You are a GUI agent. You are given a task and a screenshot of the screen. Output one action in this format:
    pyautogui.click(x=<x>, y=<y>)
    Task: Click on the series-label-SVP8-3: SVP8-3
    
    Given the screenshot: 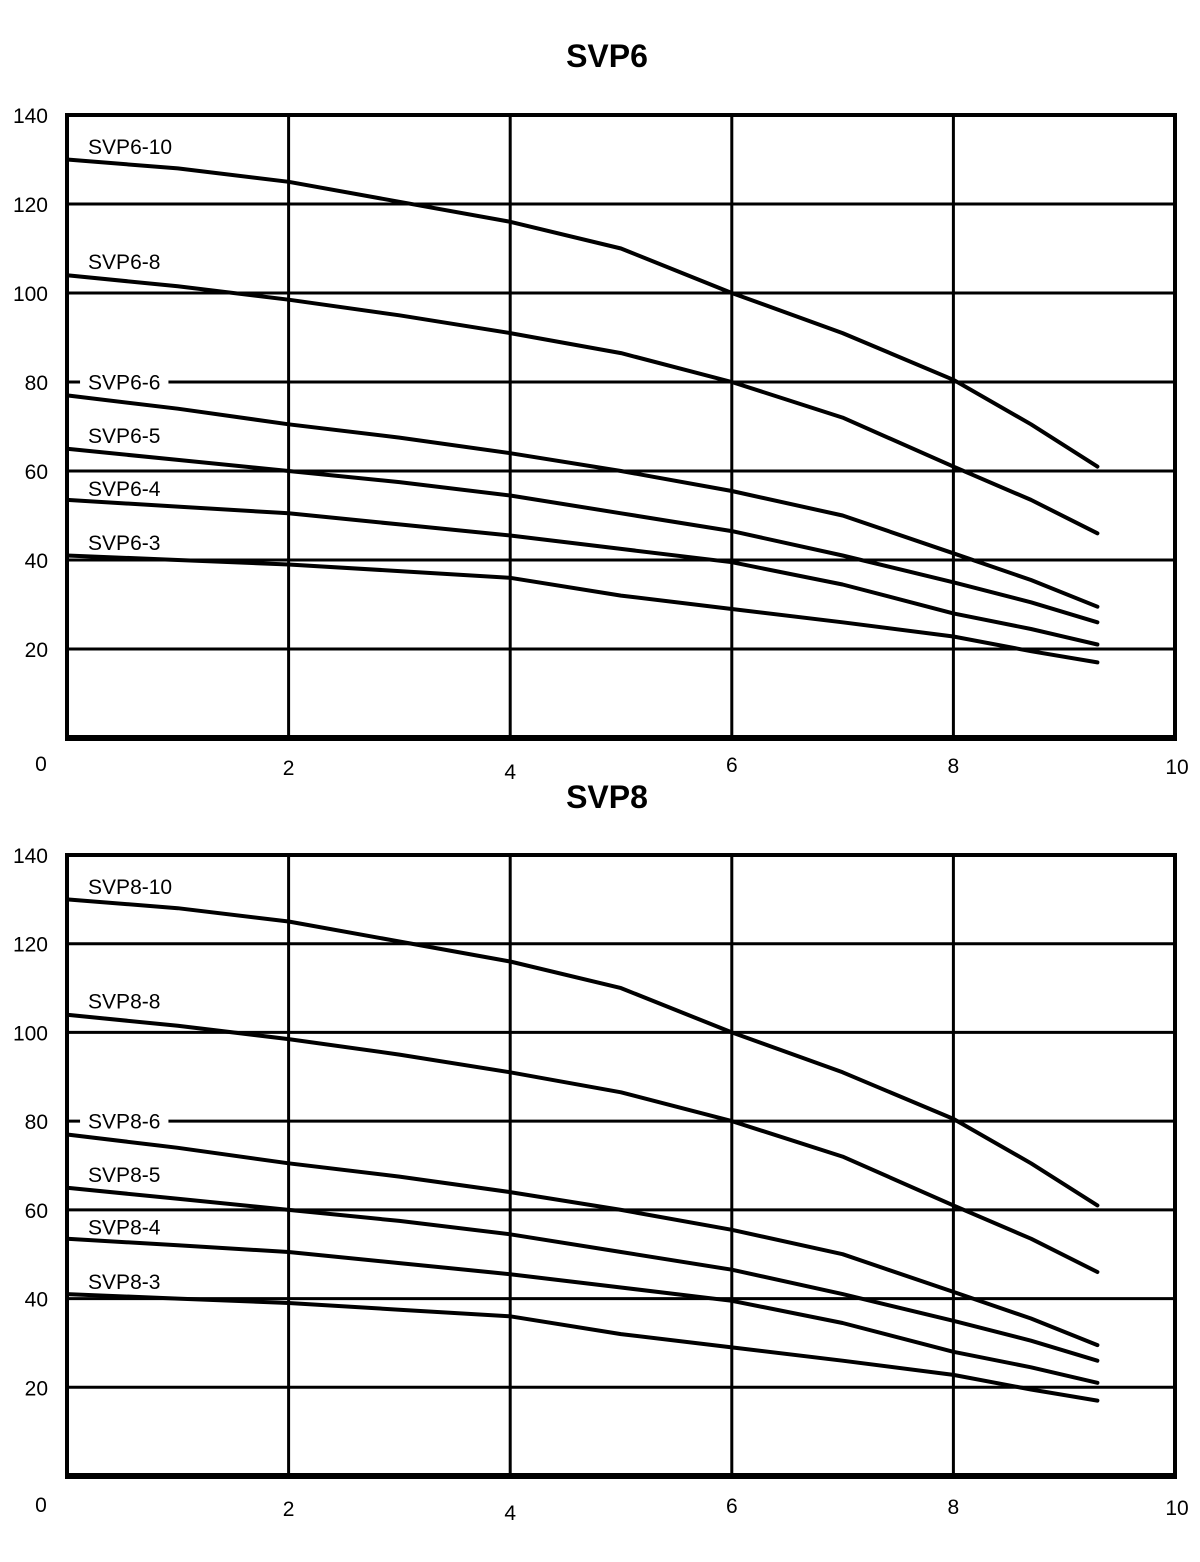 What is the action you would take?
    pyautogui.click(x=124, y=1282)
    